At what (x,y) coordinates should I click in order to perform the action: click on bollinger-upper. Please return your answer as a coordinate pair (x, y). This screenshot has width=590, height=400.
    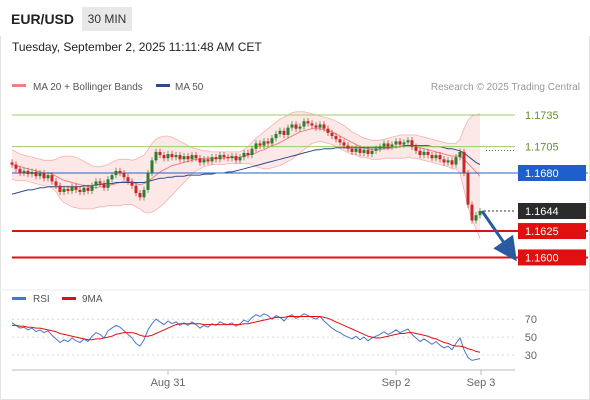
    Looking at the image, I should click on (246, 139).